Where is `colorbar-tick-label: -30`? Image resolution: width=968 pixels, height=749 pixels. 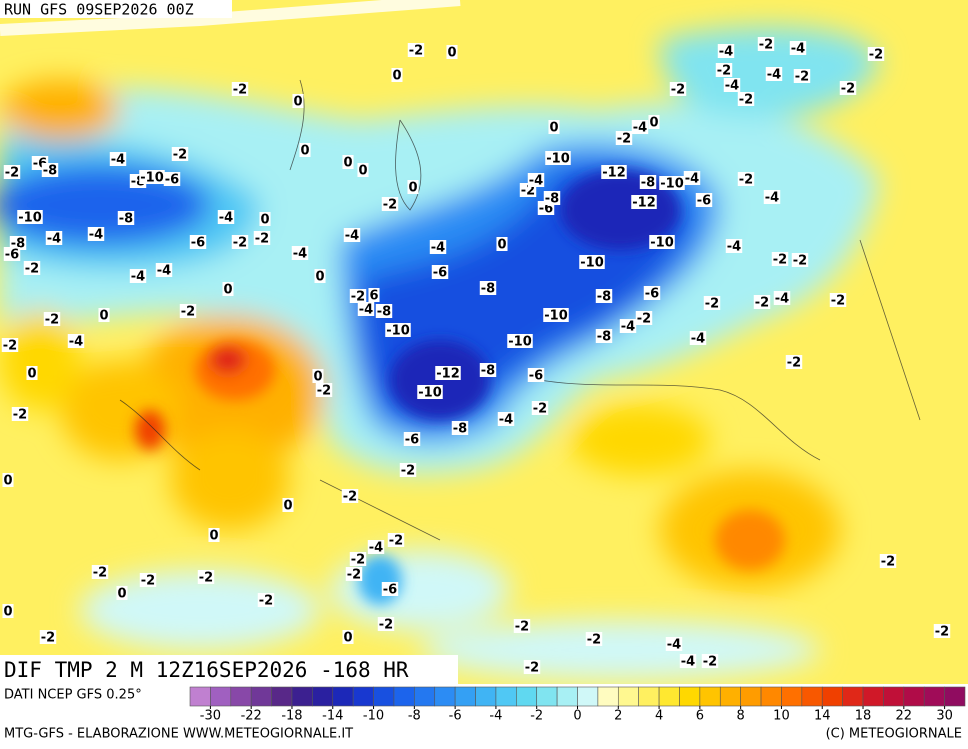 colorbar-tick-label: -30 is located at coordinates (210, 716).